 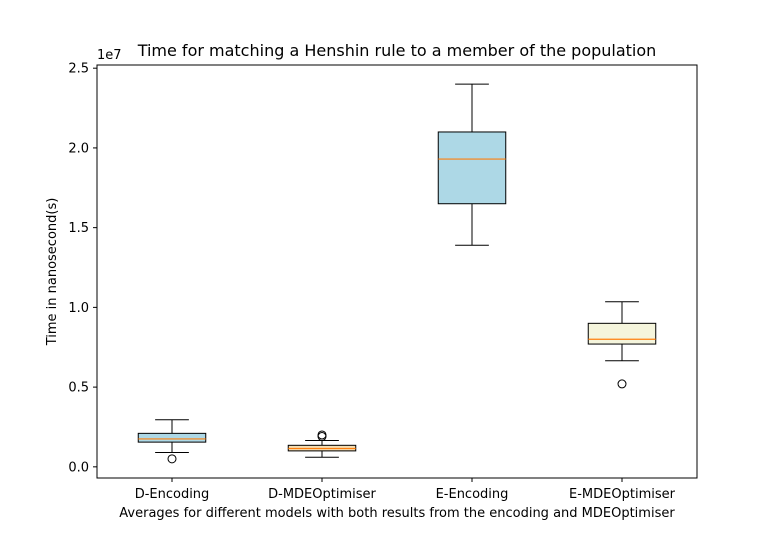 What do you see at coordinates (472, 494) in the screenshot?
I see `x-tick-label: E-Encoding` at bounding box center [472, 494].